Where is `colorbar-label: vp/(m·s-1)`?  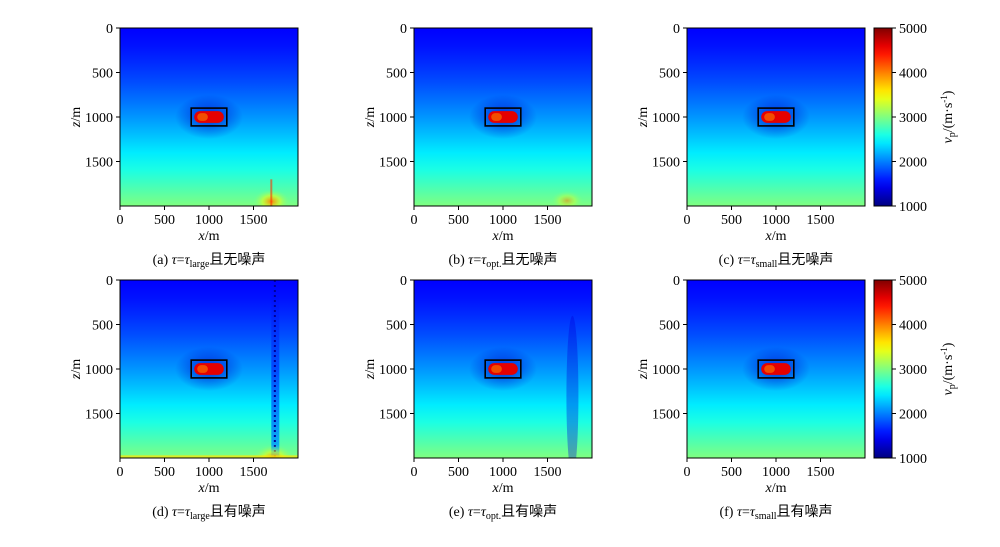
colorbar-label: vp/(m·s-1) is located at coordinates (948, 116).